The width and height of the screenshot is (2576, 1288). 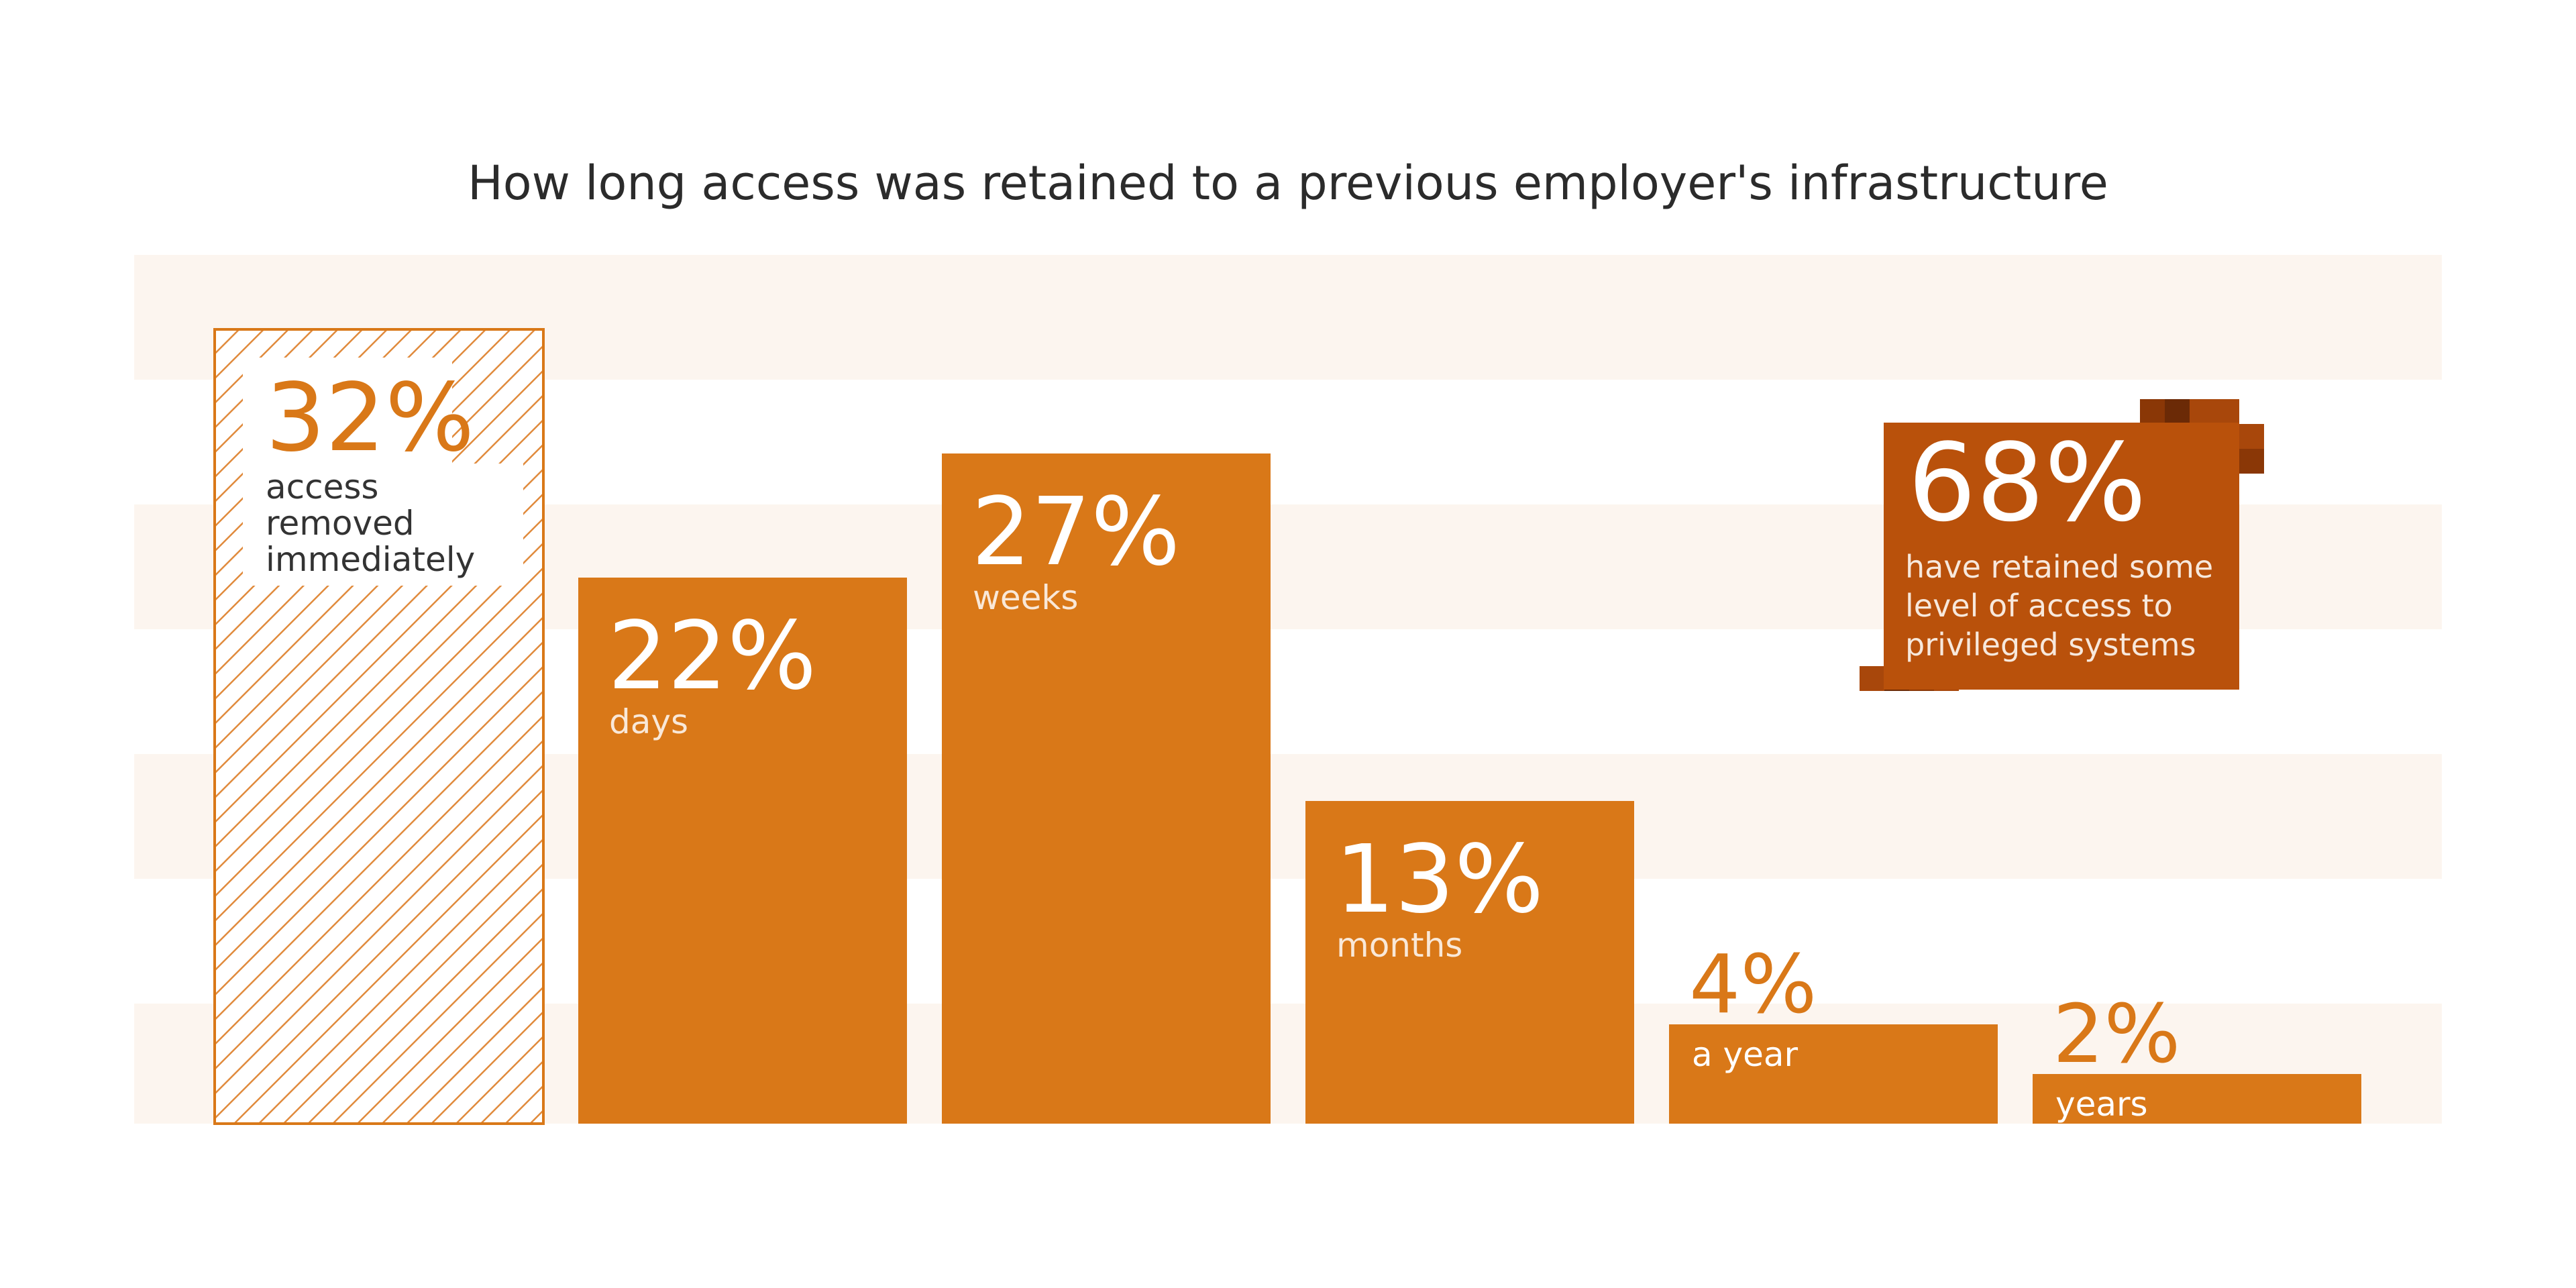 I want to click on value-label: 32%, so click(x=370, y=418).